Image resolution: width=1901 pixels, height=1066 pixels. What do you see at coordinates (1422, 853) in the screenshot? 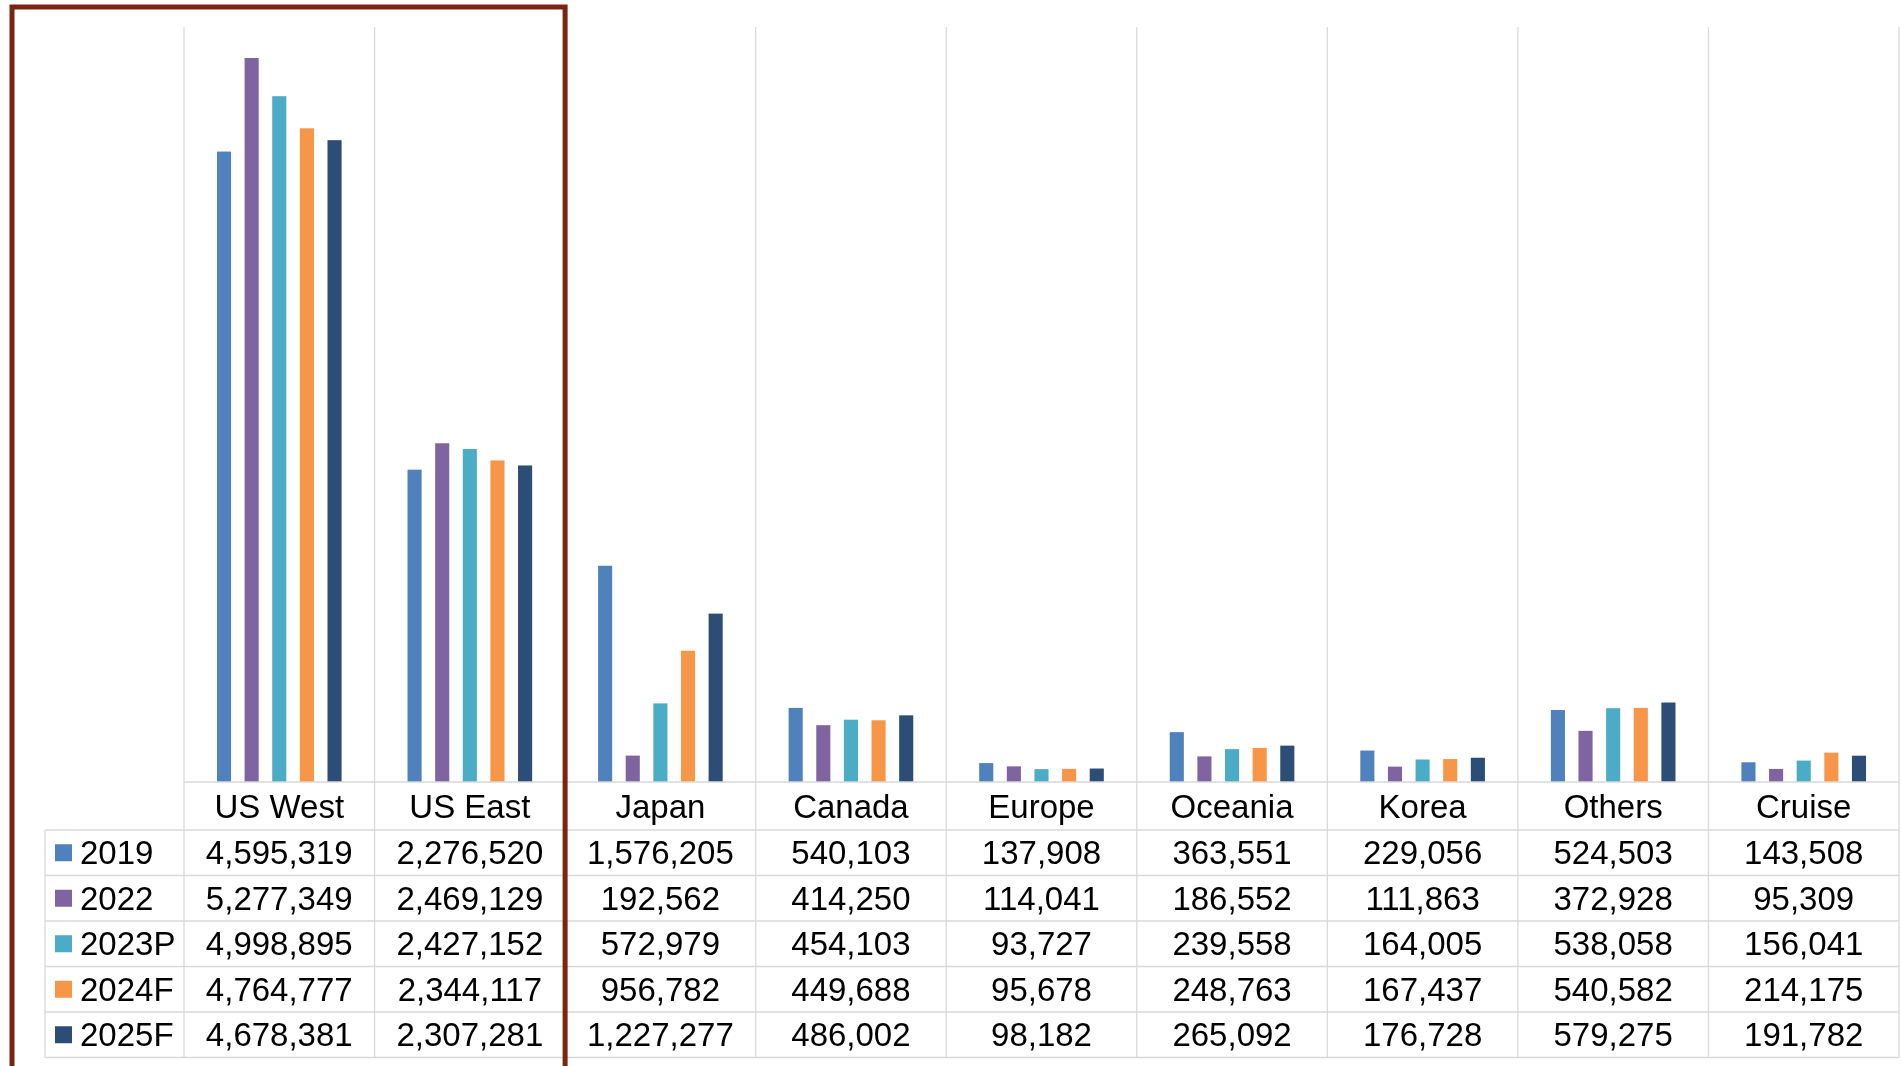
I see `data-label: 229,056` at bounding box center [1422, 853].